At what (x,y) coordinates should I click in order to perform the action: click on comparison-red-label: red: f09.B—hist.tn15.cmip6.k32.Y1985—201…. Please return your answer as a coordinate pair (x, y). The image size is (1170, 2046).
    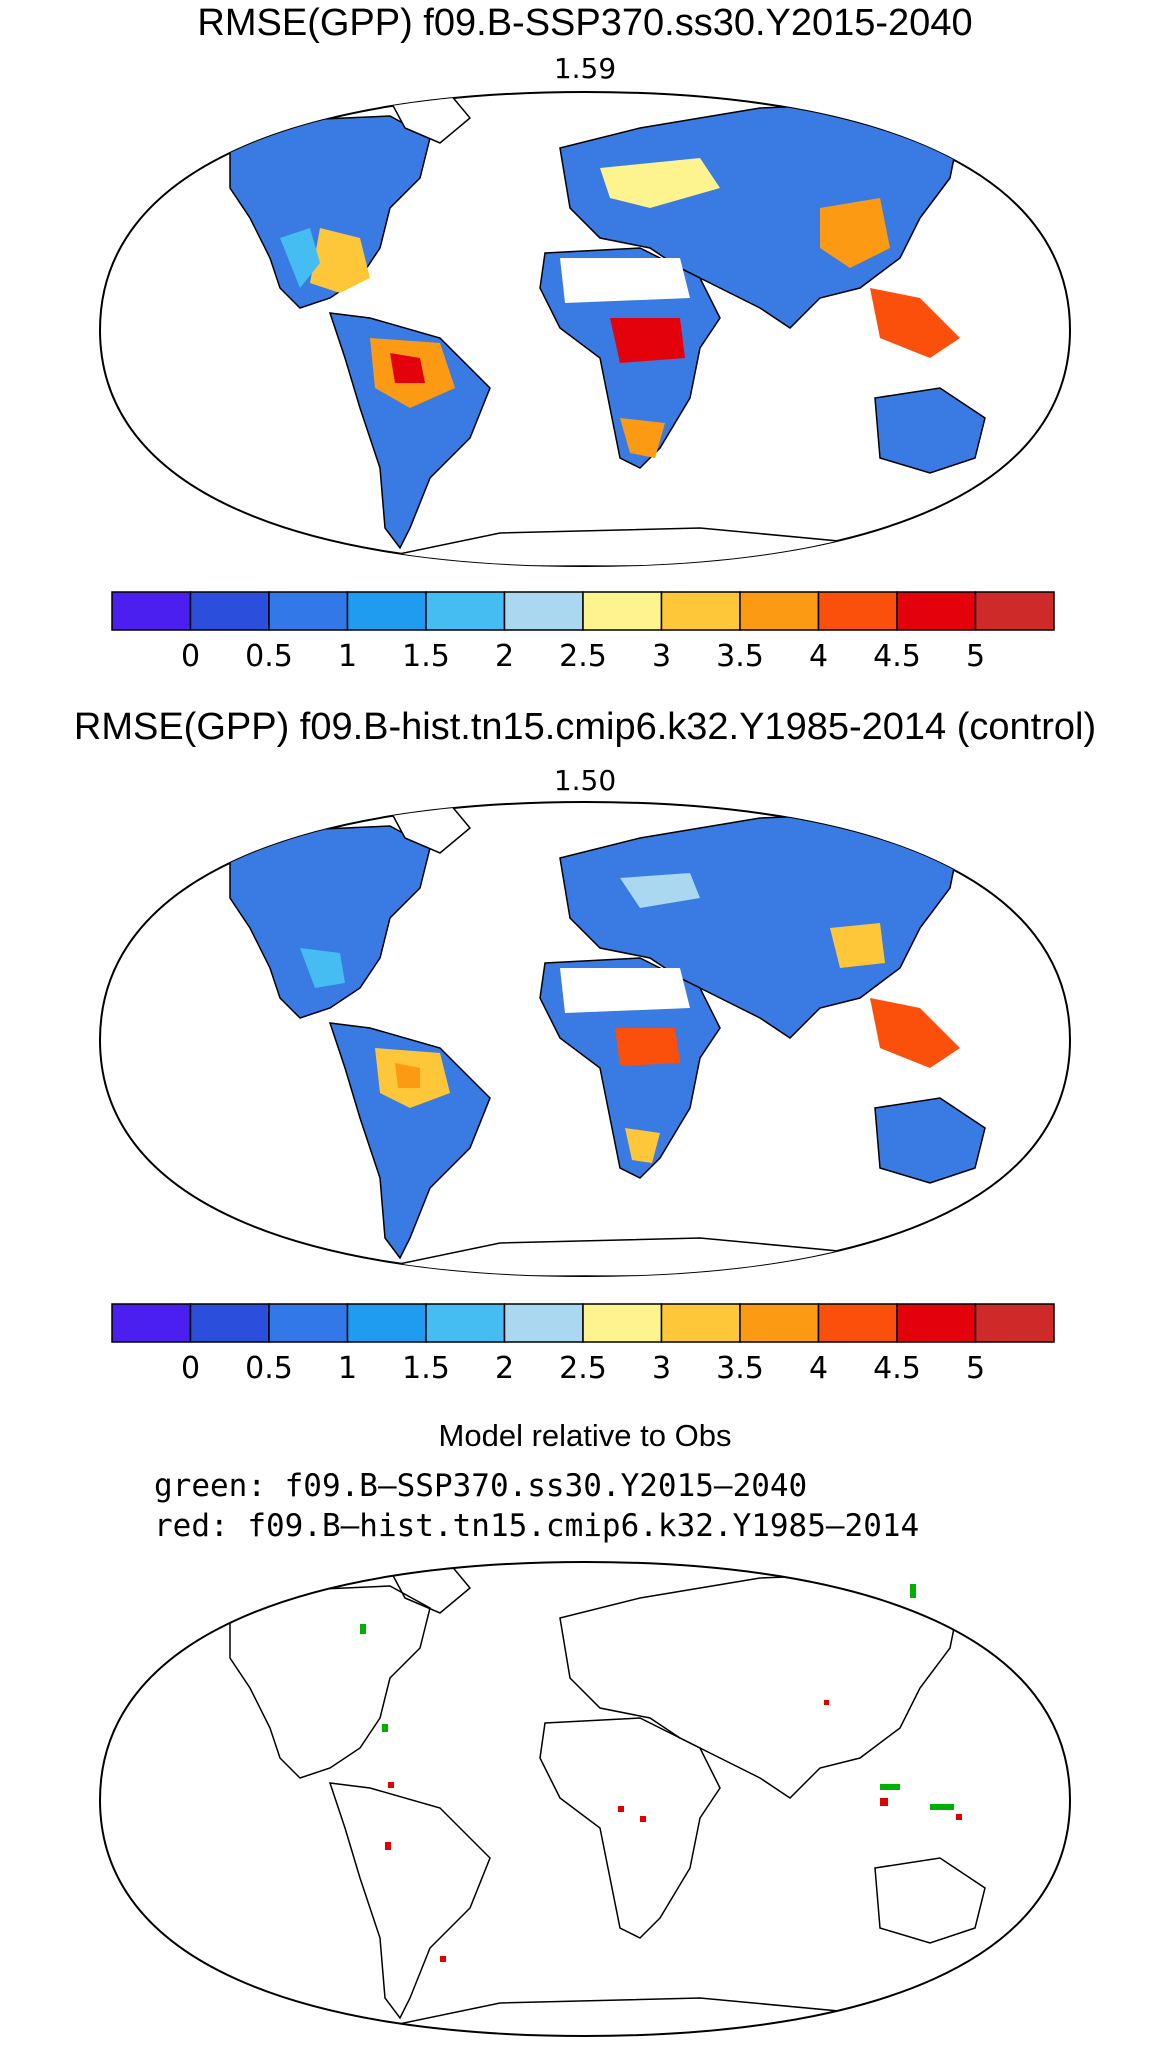
    Looking at the image, I should click on (537, 1526).